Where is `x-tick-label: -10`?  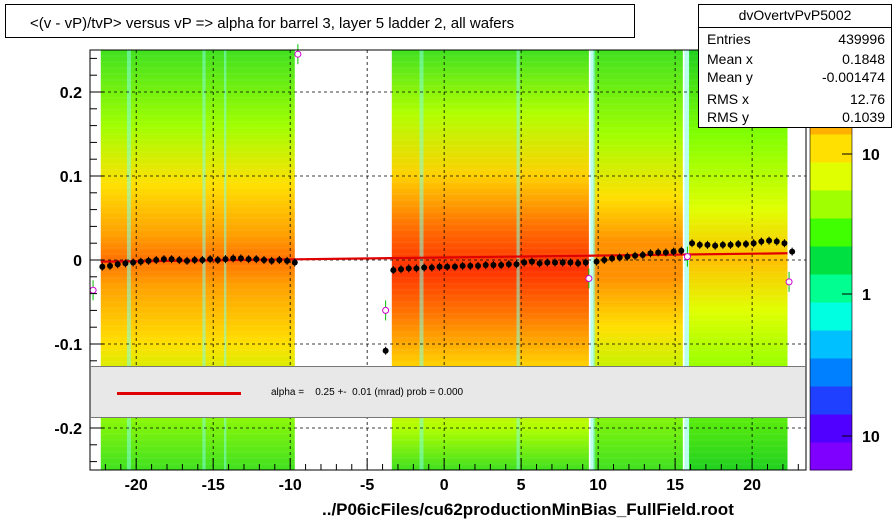
x-tick-label: -10 is located at coordinates (290, 485).